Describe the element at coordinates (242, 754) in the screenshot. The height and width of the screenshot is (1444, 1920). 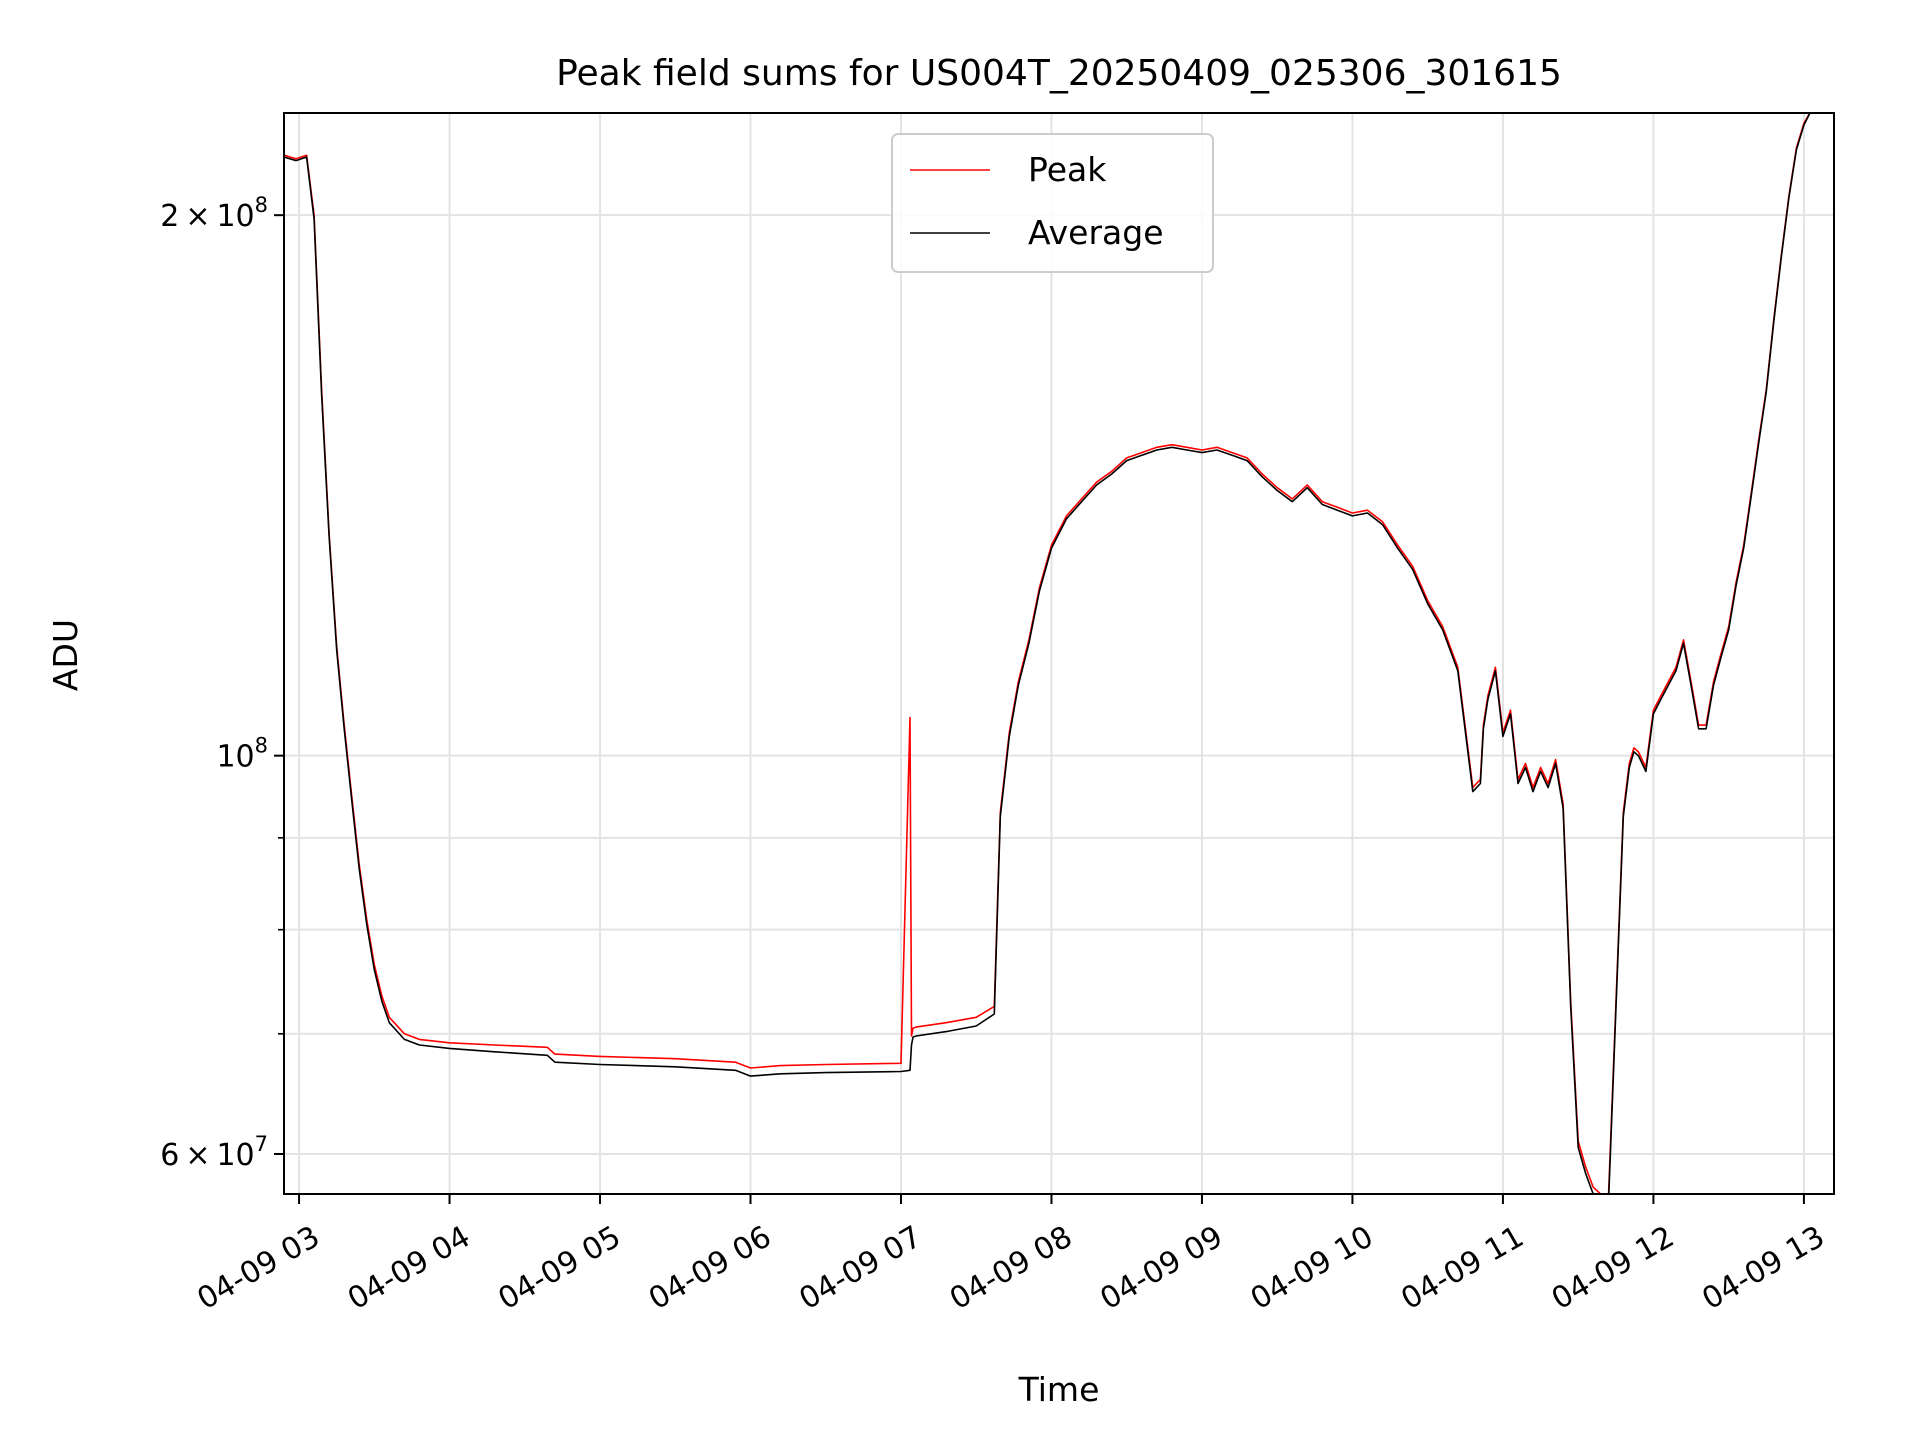
I see `y-tick-label: 108` at that location.